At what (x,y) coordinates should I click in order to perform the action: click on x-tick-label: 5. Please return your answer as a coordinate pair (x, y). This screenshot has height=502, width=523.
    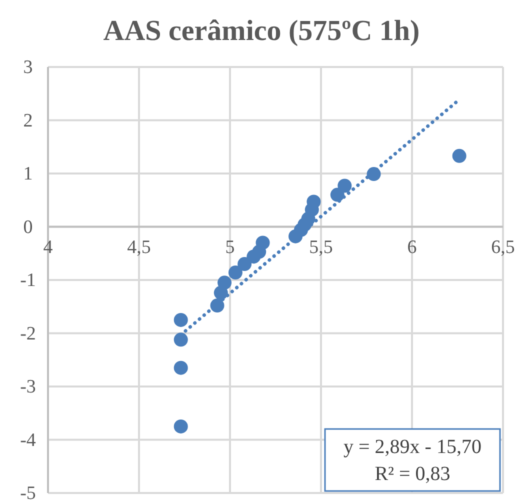
    Looking at the image, I should click on (230, 247).